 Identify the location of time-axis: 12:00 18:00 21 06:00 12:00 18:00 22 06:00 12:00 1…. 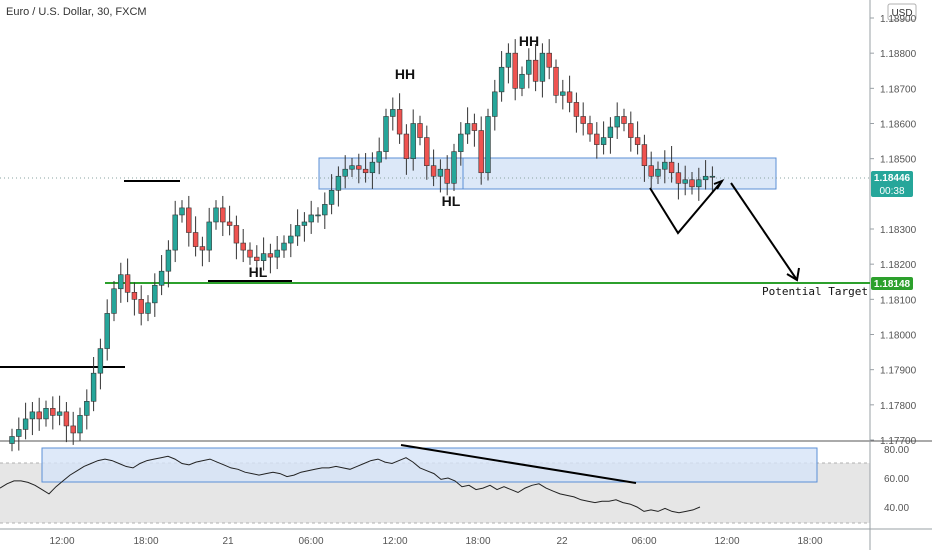
(435, 541).